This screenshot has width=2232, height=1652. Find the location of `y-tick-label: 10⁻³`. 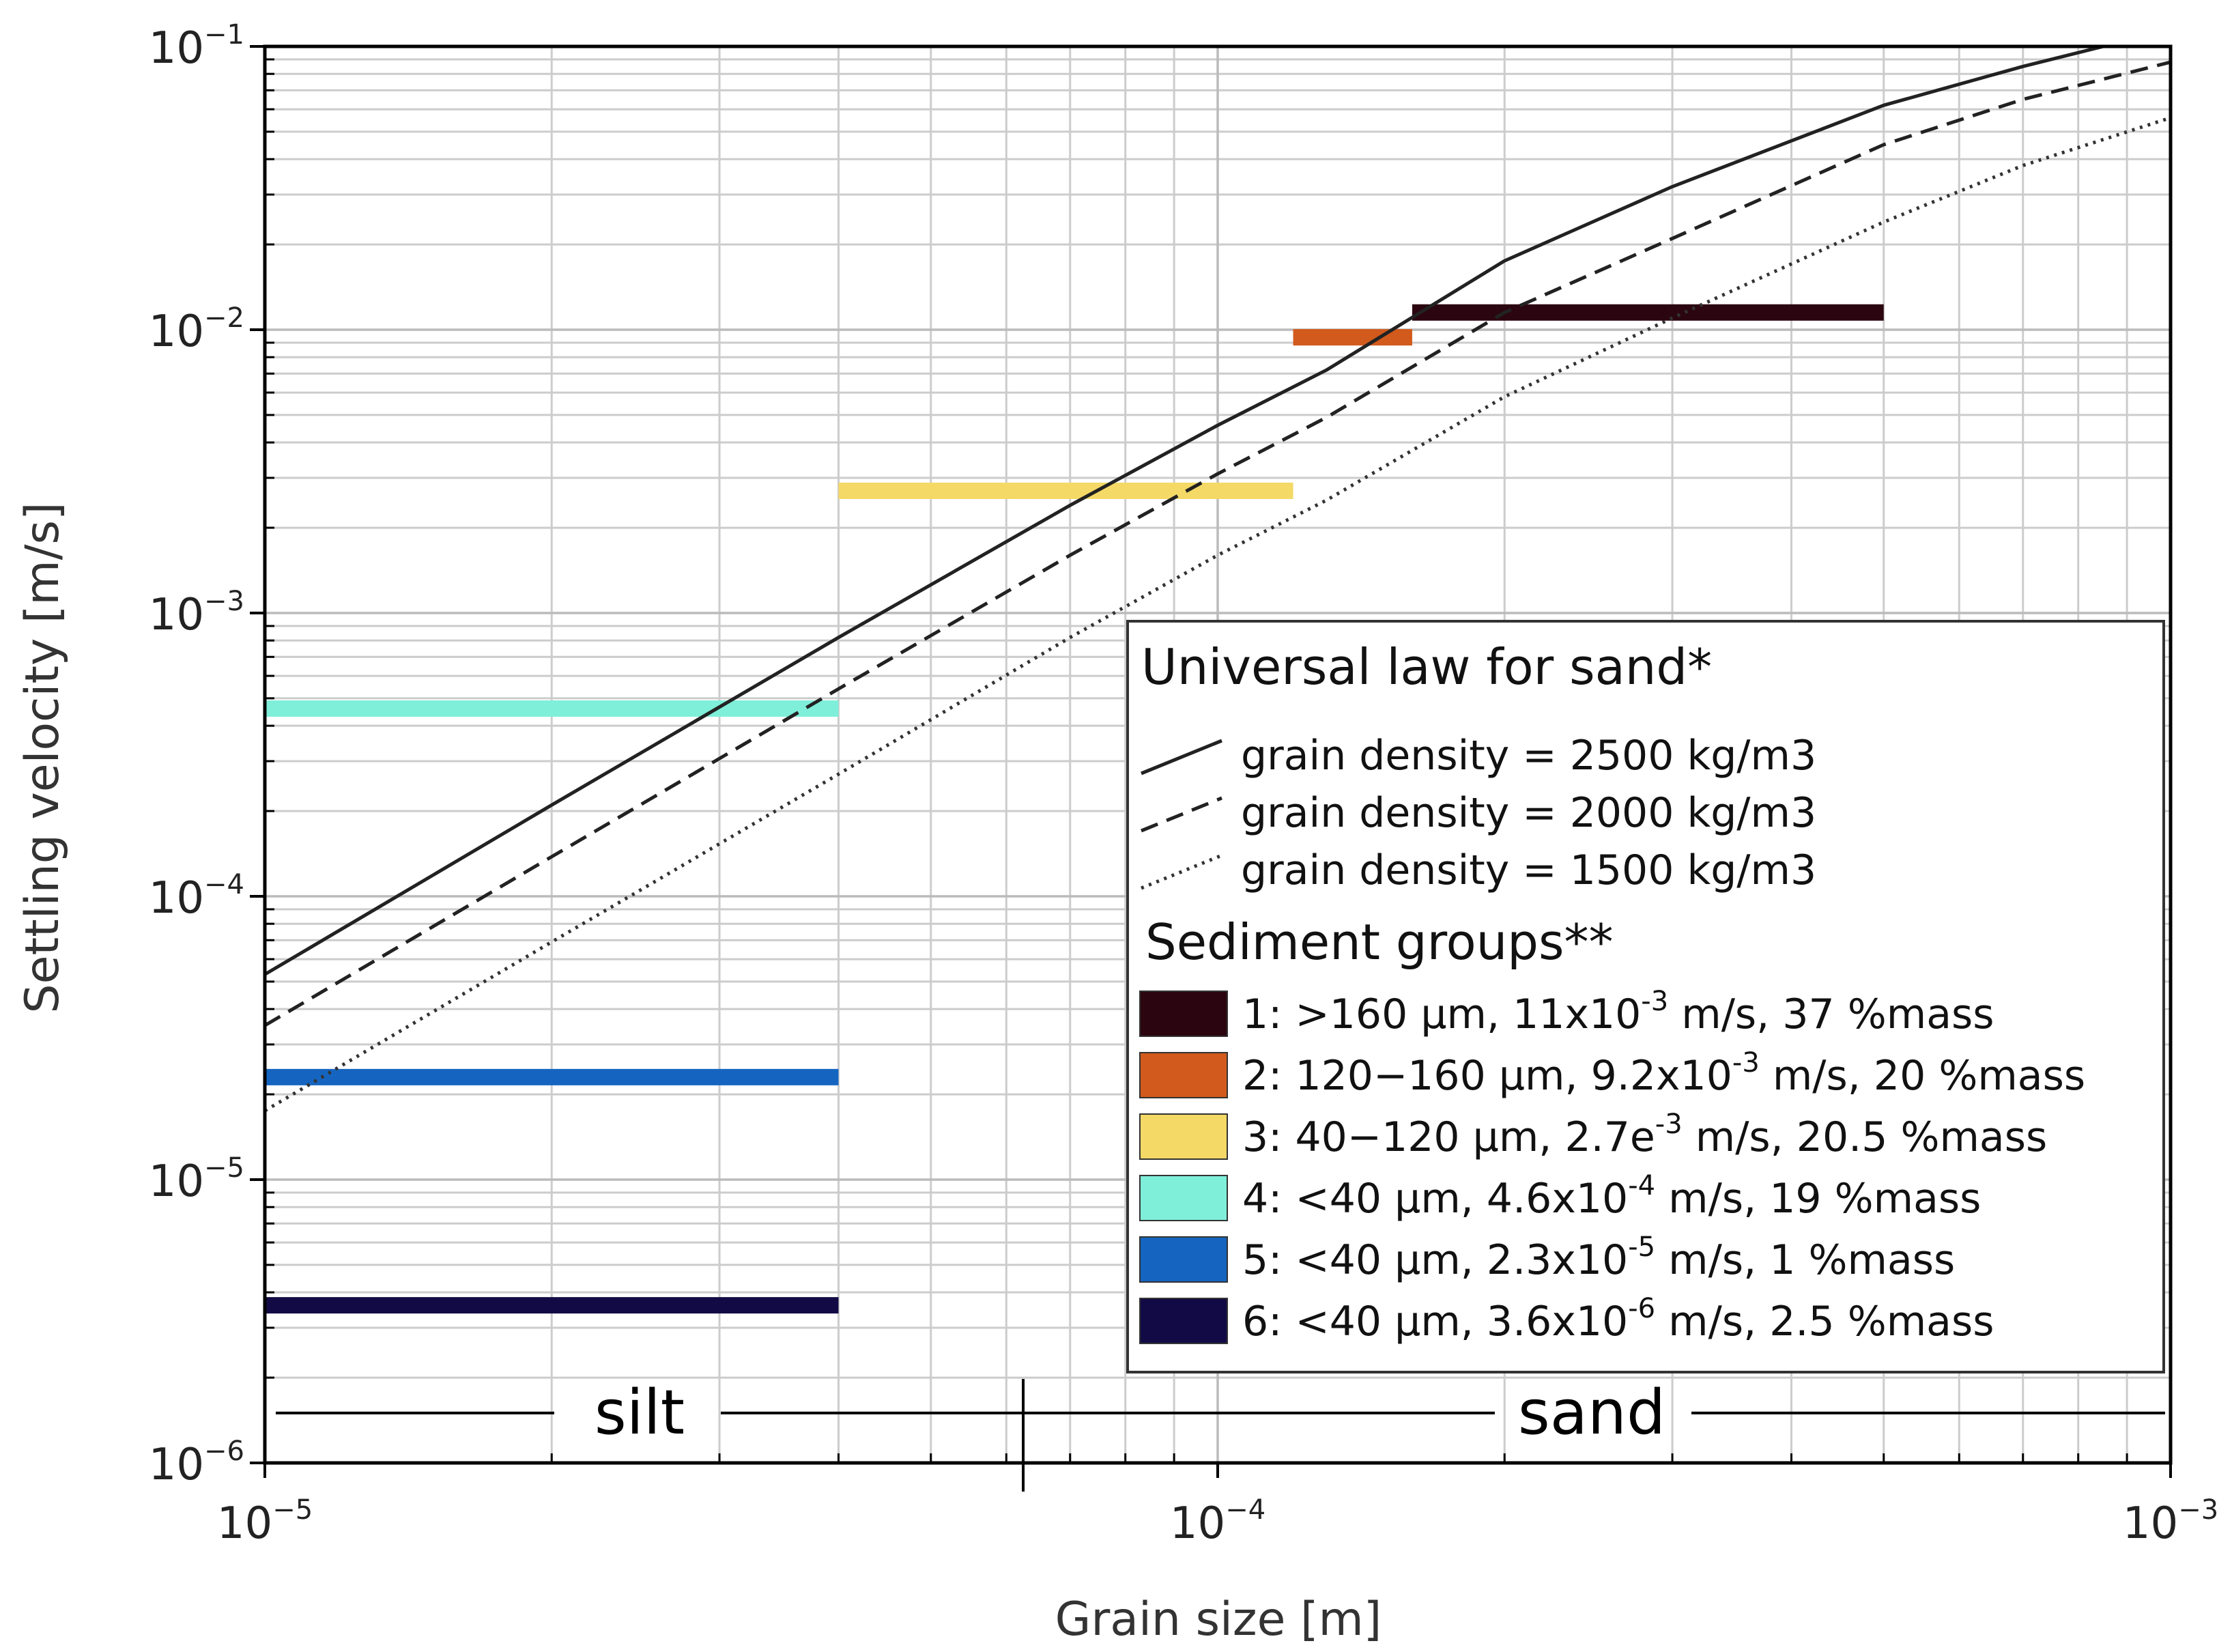

y-tick-label: 10⁻³ is located at coordinates (196, 613).